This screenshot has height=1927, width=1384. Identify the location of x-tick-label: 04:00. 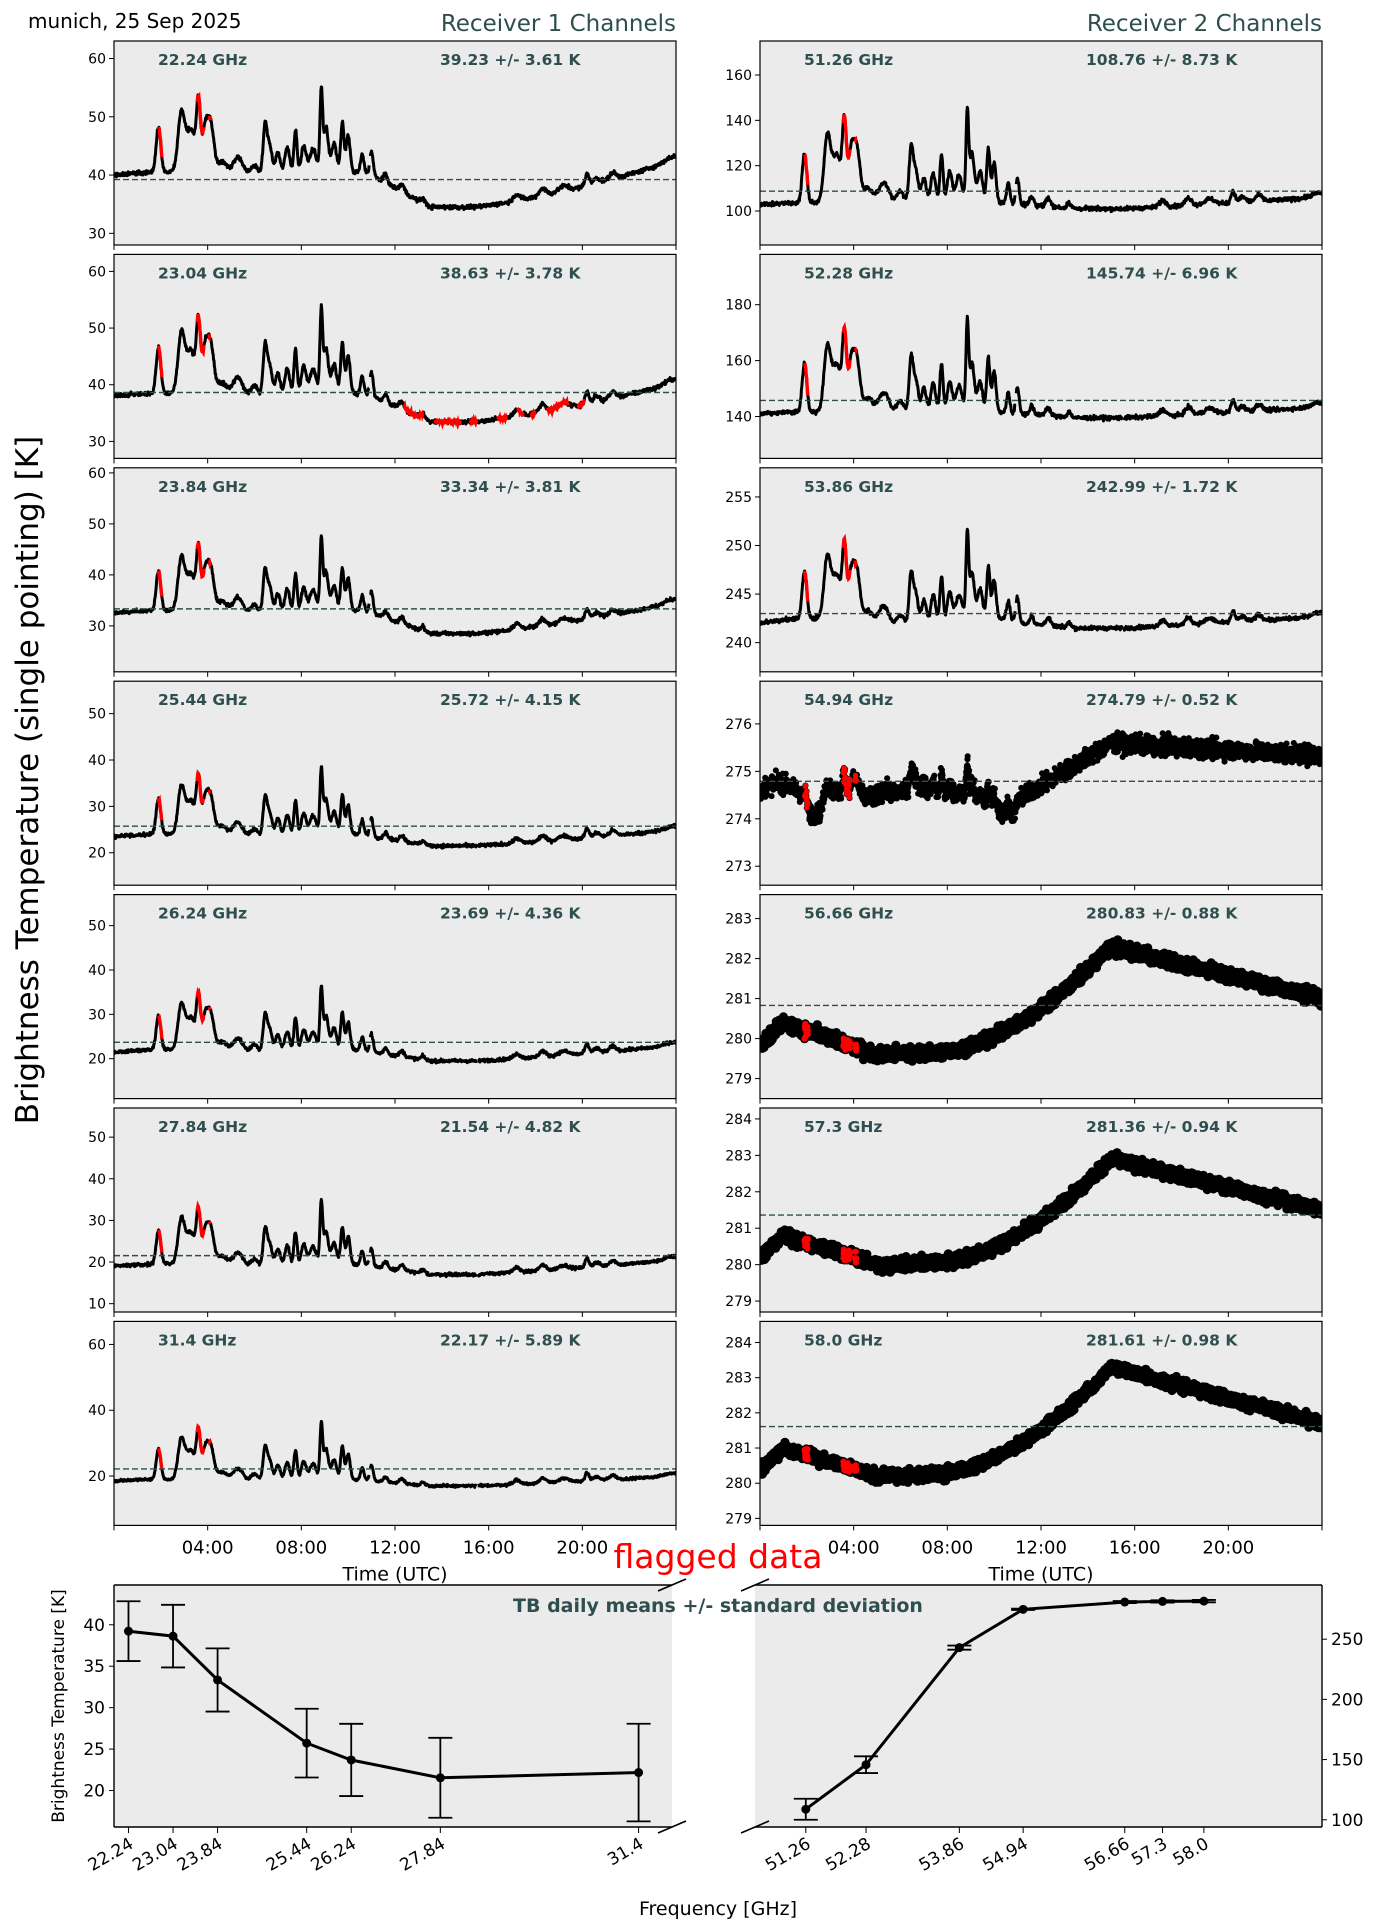
(854, 1547).